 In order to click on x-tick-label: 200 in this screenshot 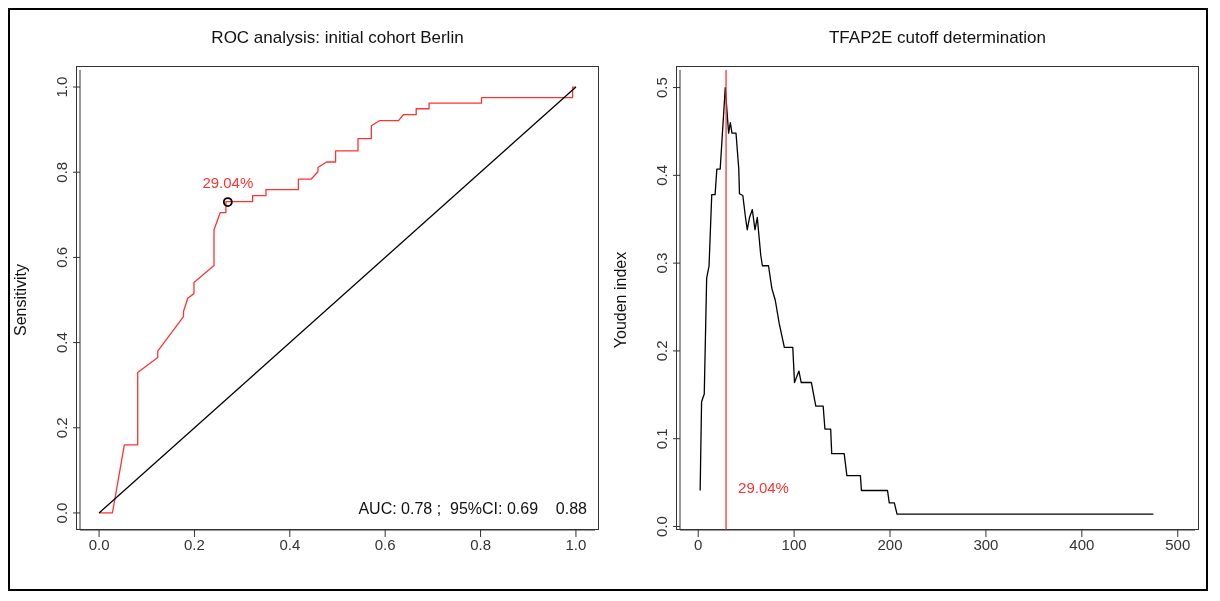, I will do `click(890, 544)`.